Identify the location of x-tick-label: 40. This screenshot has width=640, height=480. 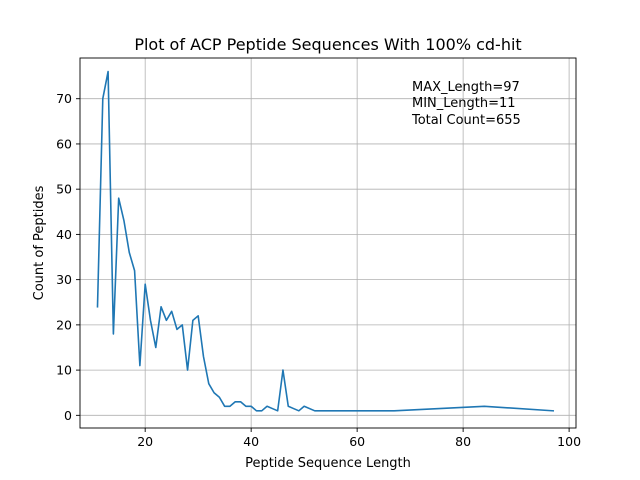
(251, 441).